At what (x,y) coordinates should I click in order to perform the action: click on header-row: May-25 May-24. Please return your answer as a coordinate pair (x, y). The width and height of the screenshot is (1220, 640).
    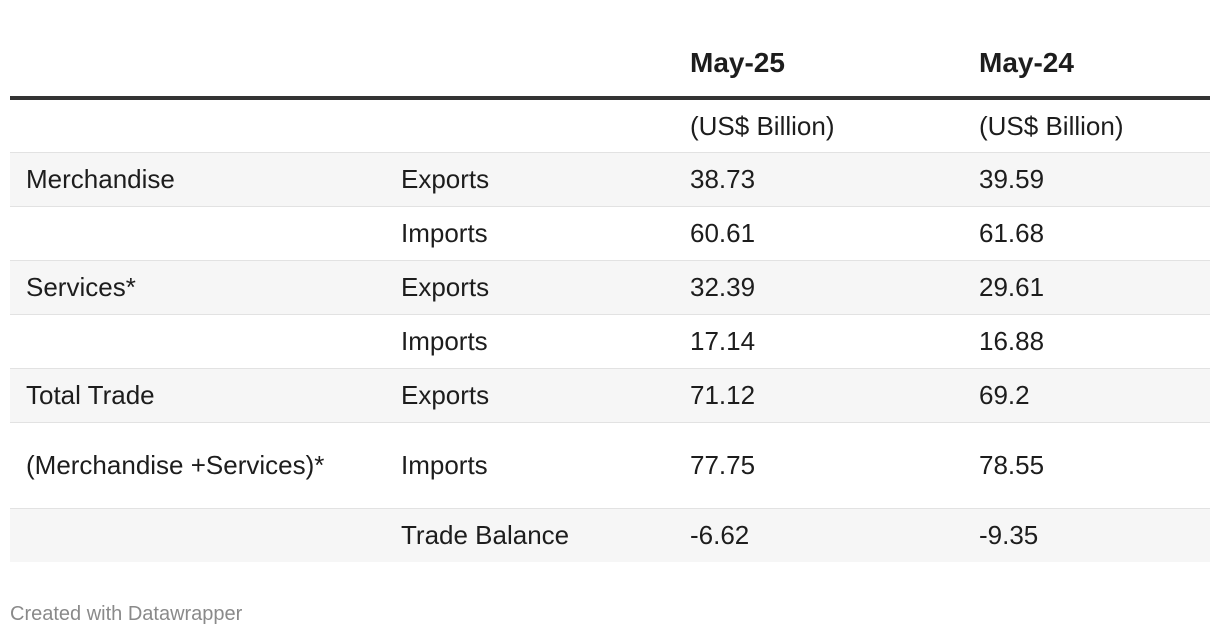
    Looking at the image, I should click on (610, 65).